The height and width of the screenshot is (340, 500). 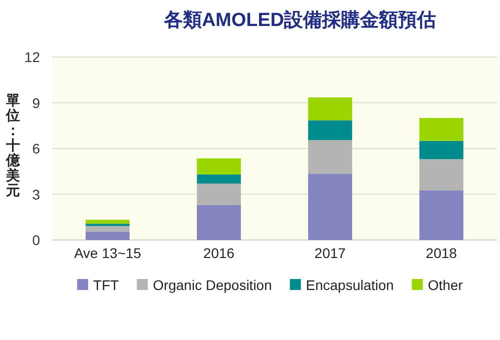 What do you see at coordinates (350, 285) in the screenshot?
I see `legend-label: Encapsulation` at bounding box center [350, 285].